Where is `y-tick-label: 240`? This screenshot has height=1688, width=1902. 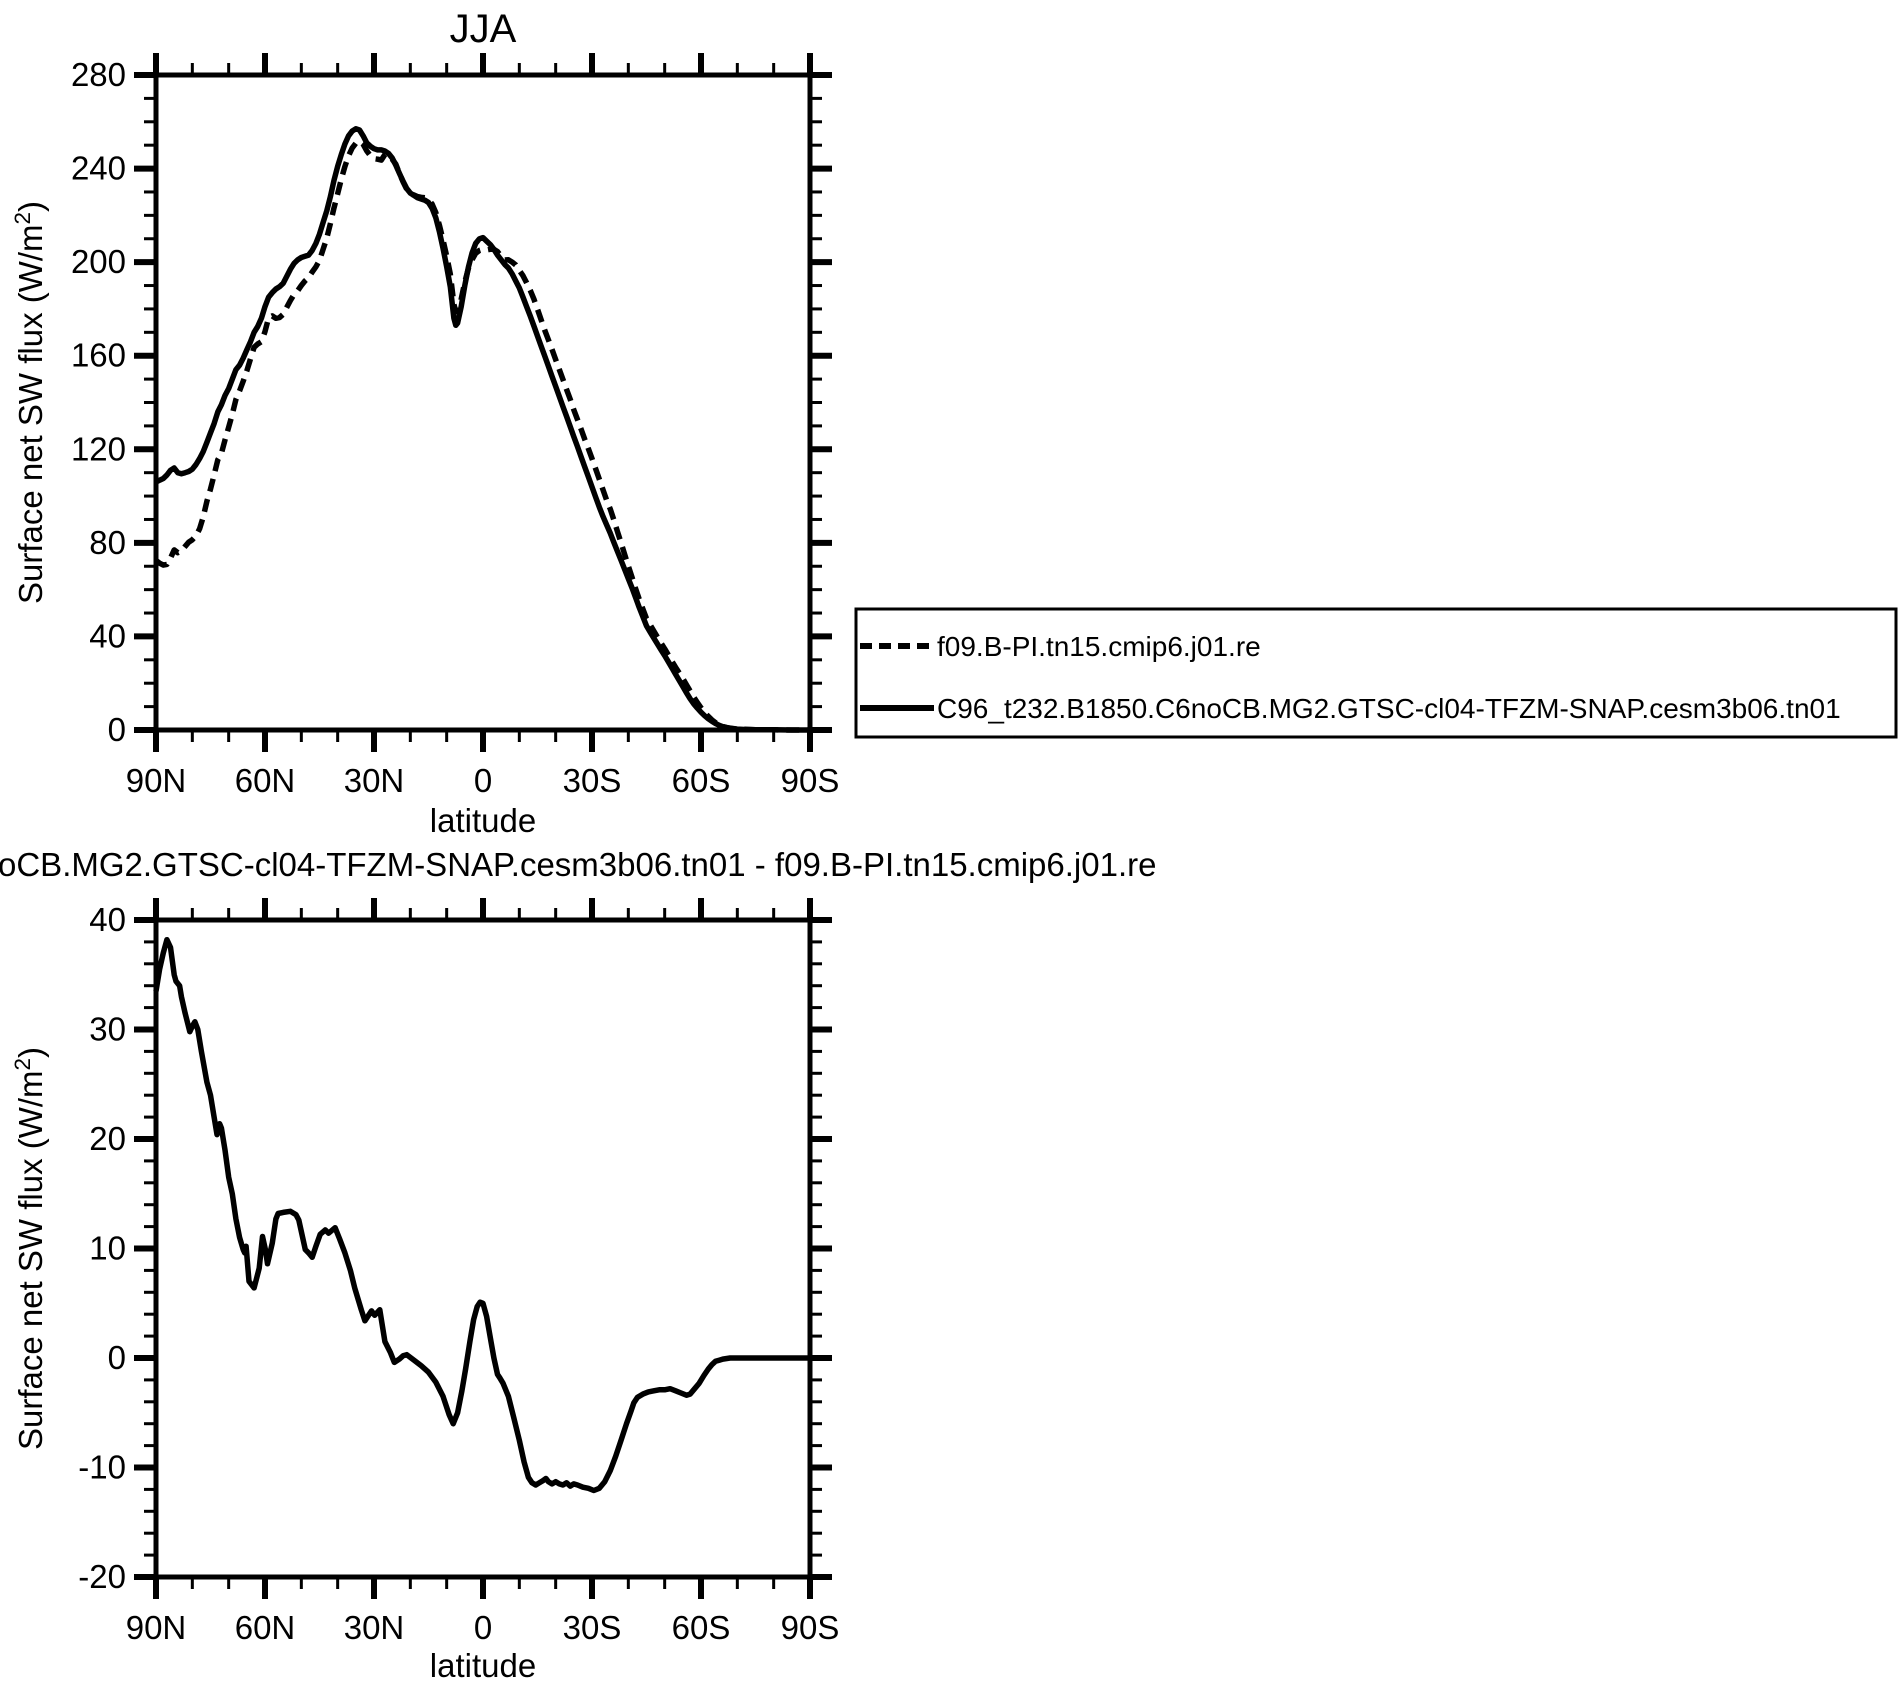
y-tick-label: 240 is located at coordinates (98, 168).